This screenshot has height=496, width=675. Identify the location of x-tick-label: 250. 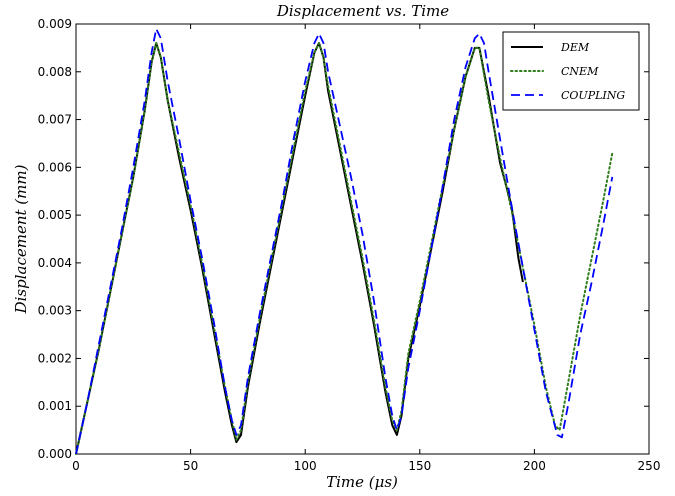
(649, 466).